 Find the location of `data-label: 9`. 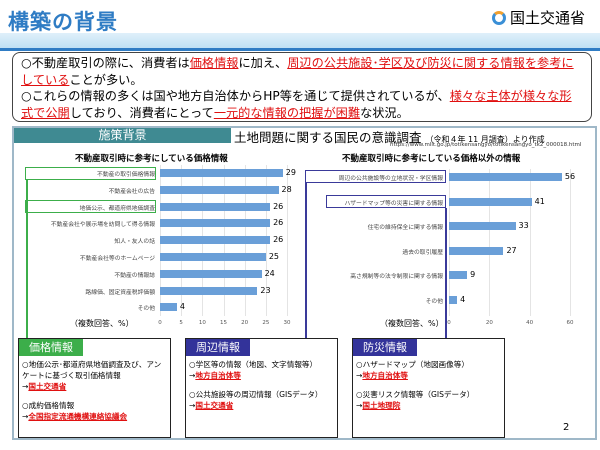

data-label: 9 is located at coordinates (473, 275).